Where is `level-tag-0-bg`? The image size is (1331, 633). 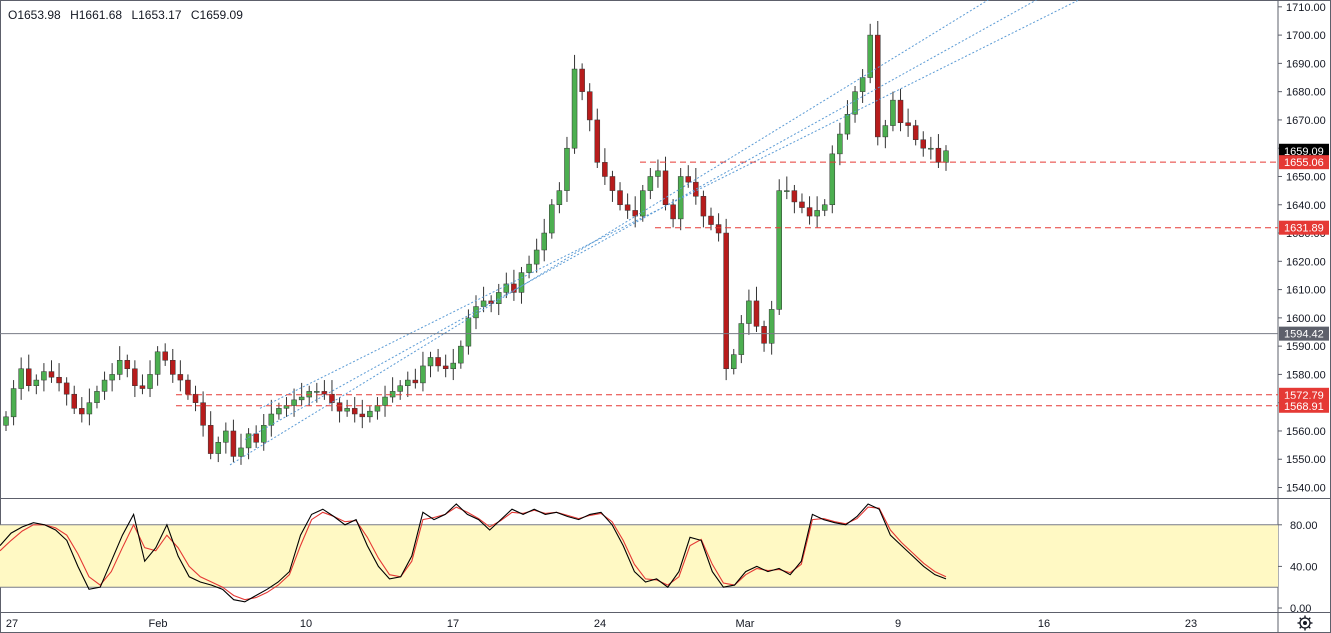
level-tag-0-bg is located at coordinates (1304, 162).